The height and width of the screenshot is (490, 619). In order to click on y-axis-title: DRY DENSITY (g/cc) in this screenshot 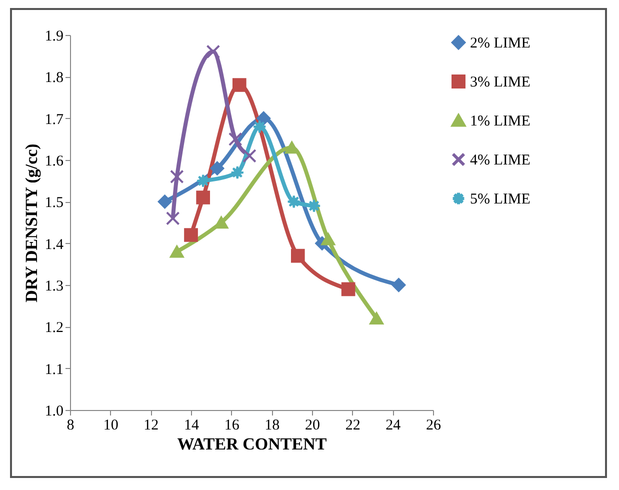, I will do `click(31, 223)`.